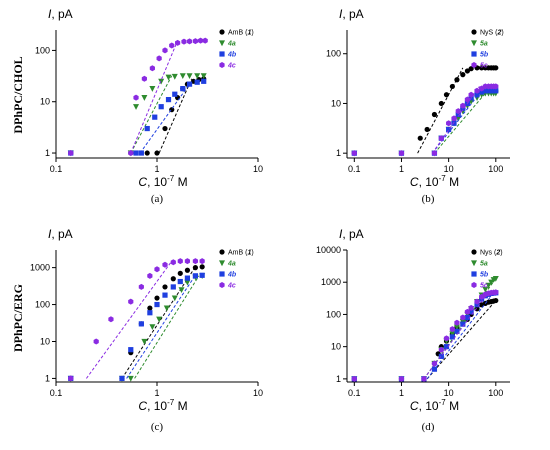 The image size is (550, 450). I want to click on x-tick-label: 0.1, so click(354, 169).